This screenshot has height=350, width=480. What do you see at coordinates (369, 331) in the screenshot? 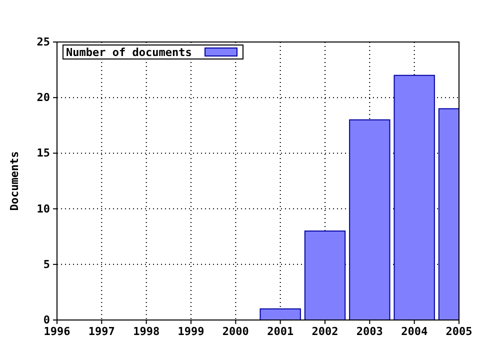
I see `x-tick-label: 2003` at bounding box center [369, 331].